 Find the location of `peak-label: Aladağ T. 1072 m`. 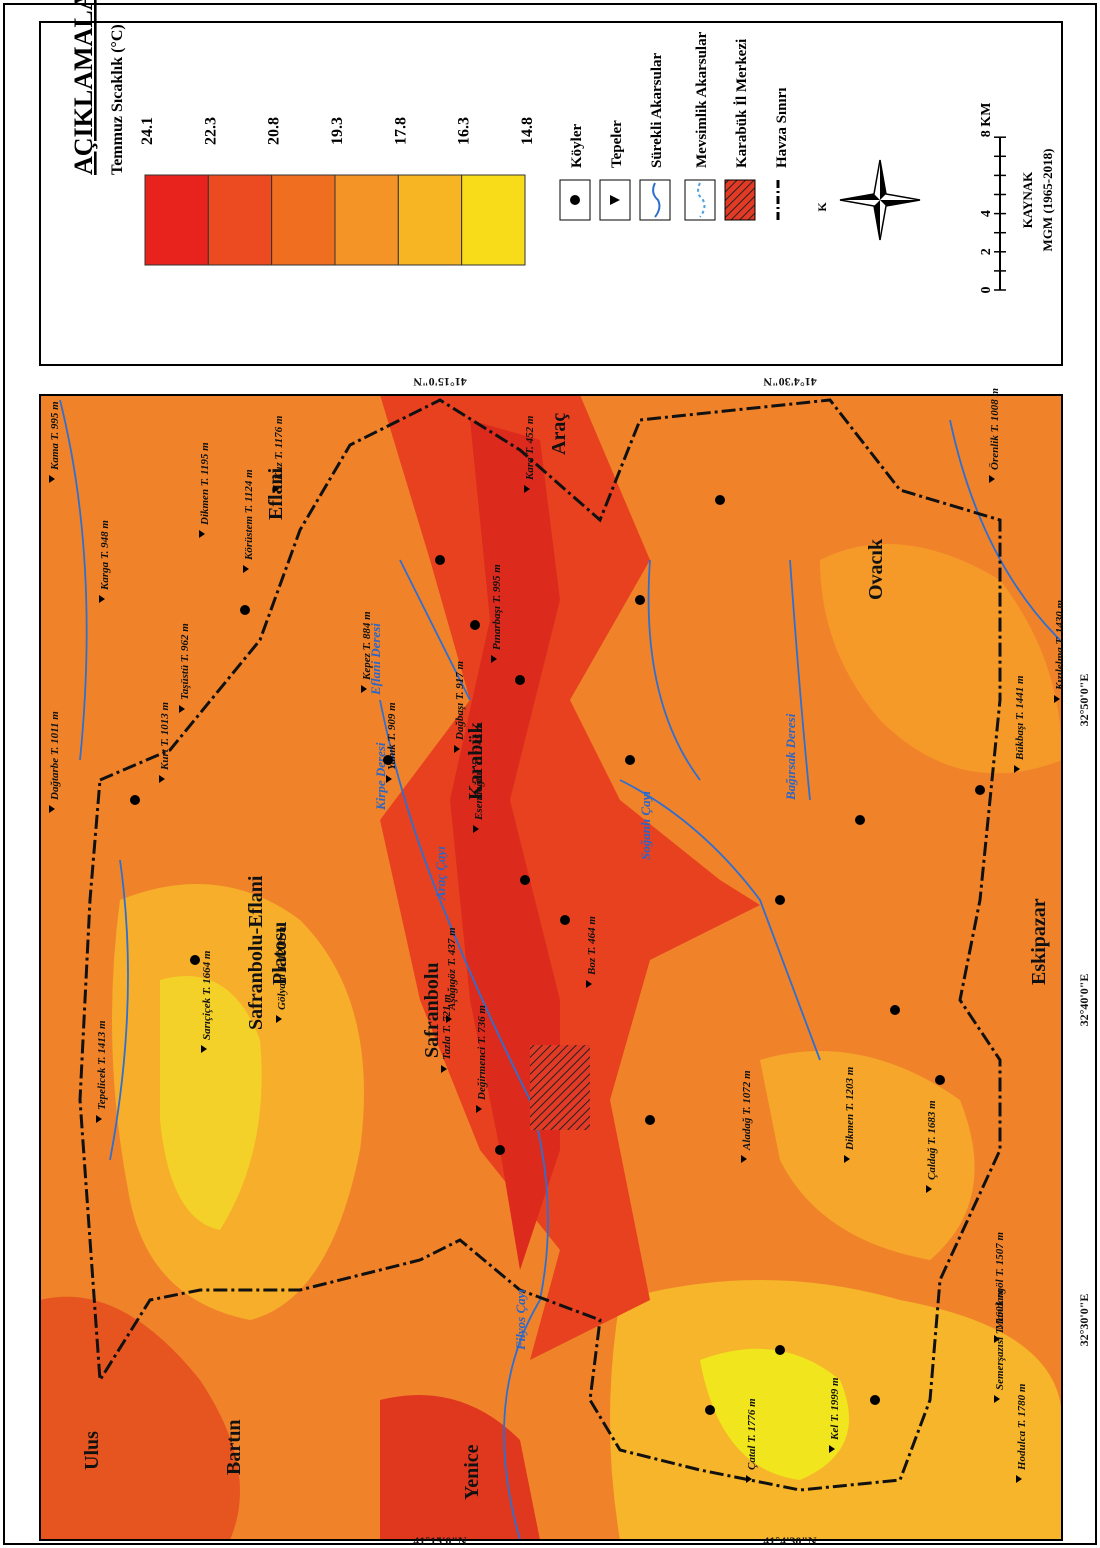

peak-label: Aladağ T. 1072 m is located at coordinates (747, 1110).